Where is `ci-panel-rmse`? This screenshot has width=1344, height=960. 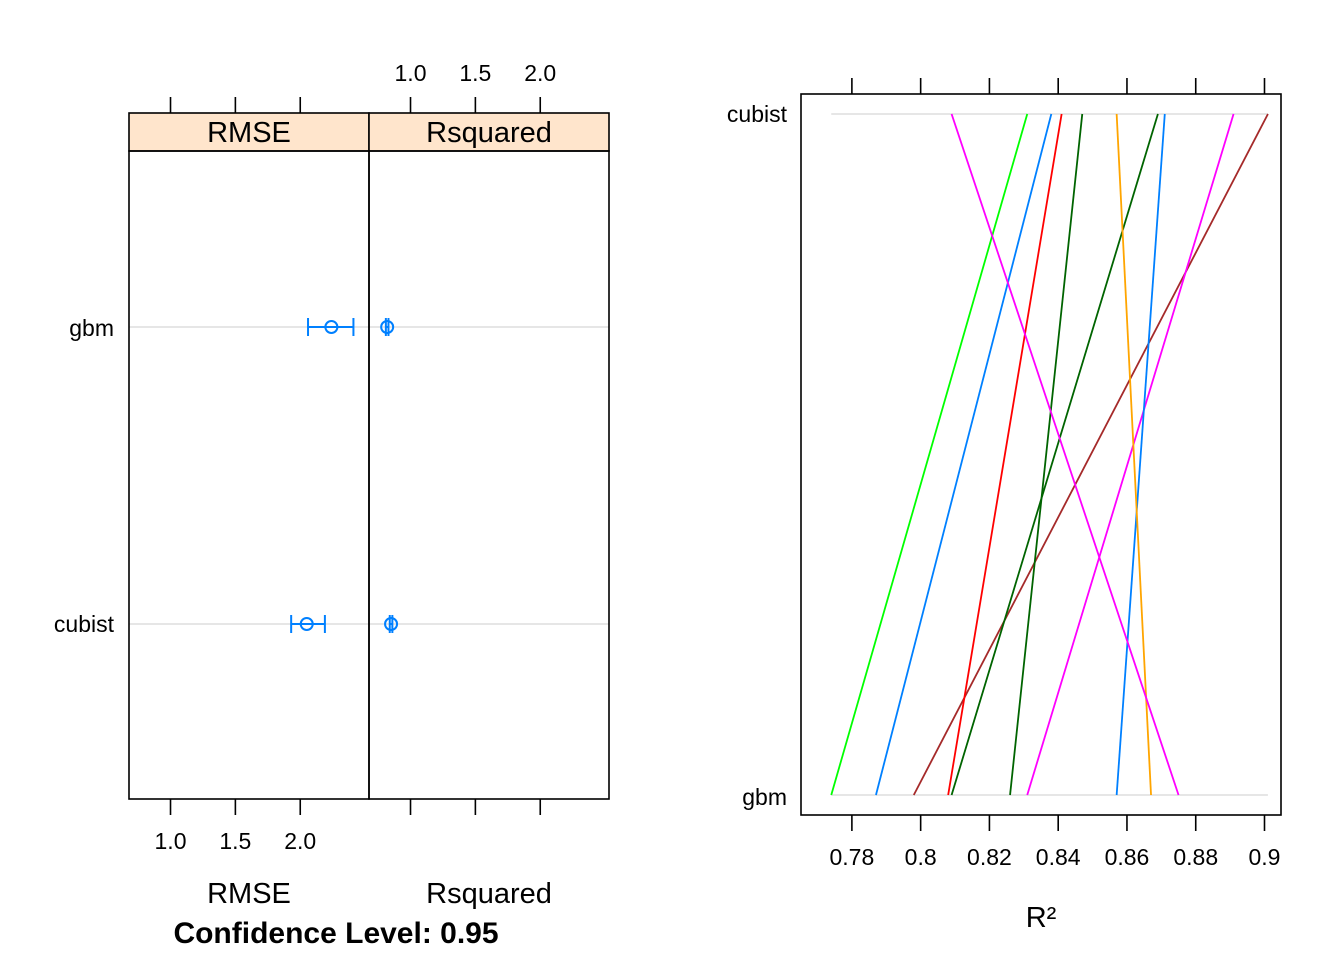
ci-panel-rmse is located at coordinates (249, 475).